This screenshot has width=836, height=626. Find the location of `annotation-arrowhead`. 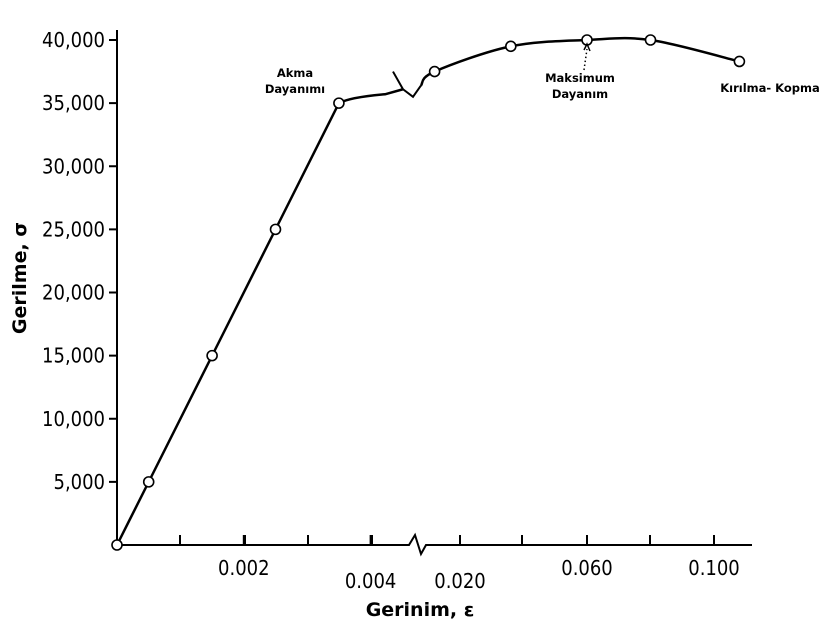

annotation-arrowhead is located at coordinates (587, 47).